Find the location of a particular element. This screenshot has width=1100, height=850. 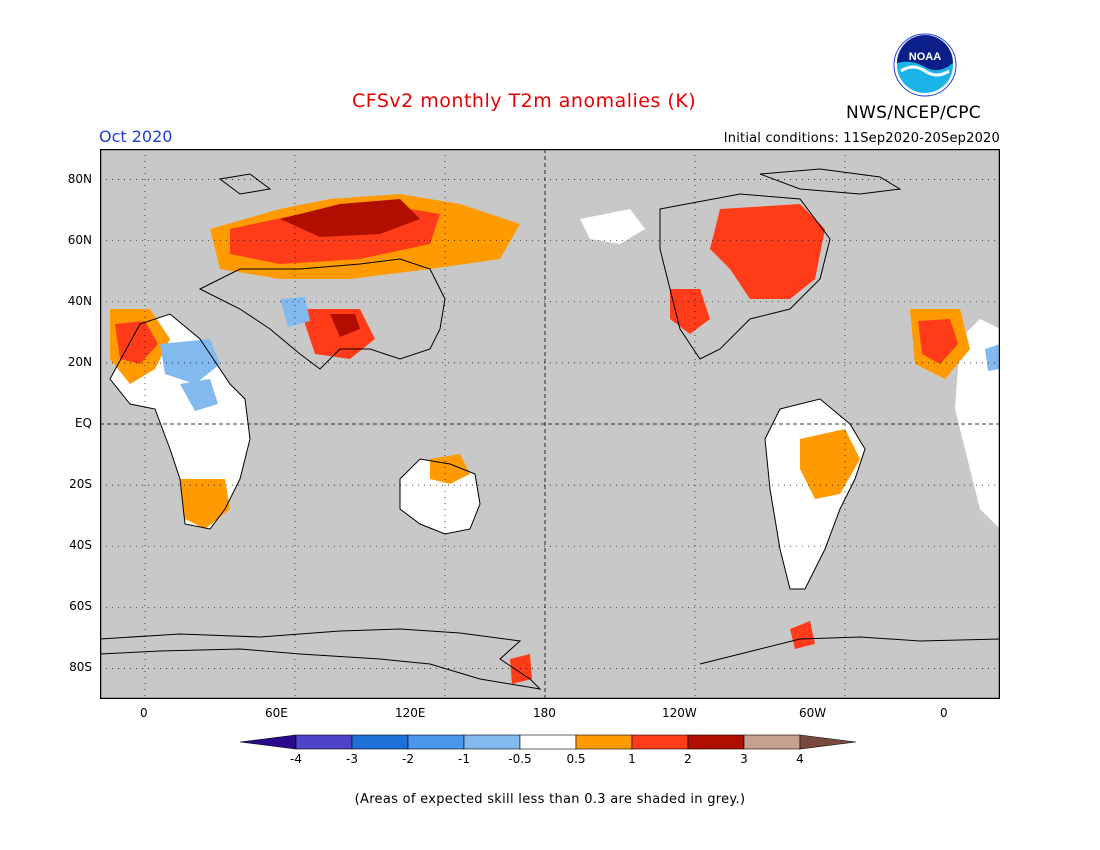

colorbar-tick-label: -3 is located at coordinates (352, 759).